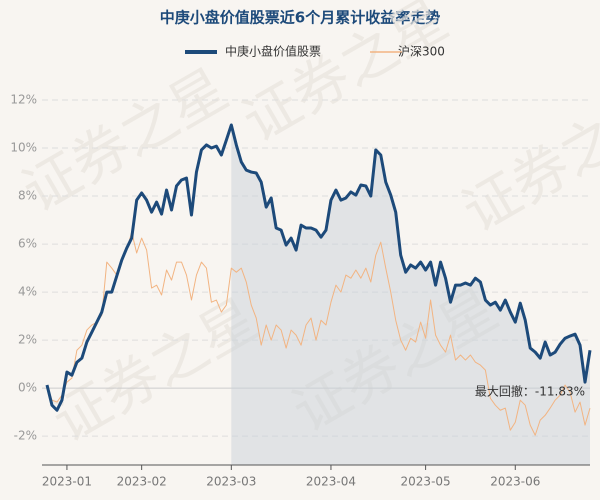 This screenshot has width=600, height=500. What do you see at coordinates (23, 148) in the screenshot?
I see `y-tick-label: 10%` at bounding box center [23, 148].